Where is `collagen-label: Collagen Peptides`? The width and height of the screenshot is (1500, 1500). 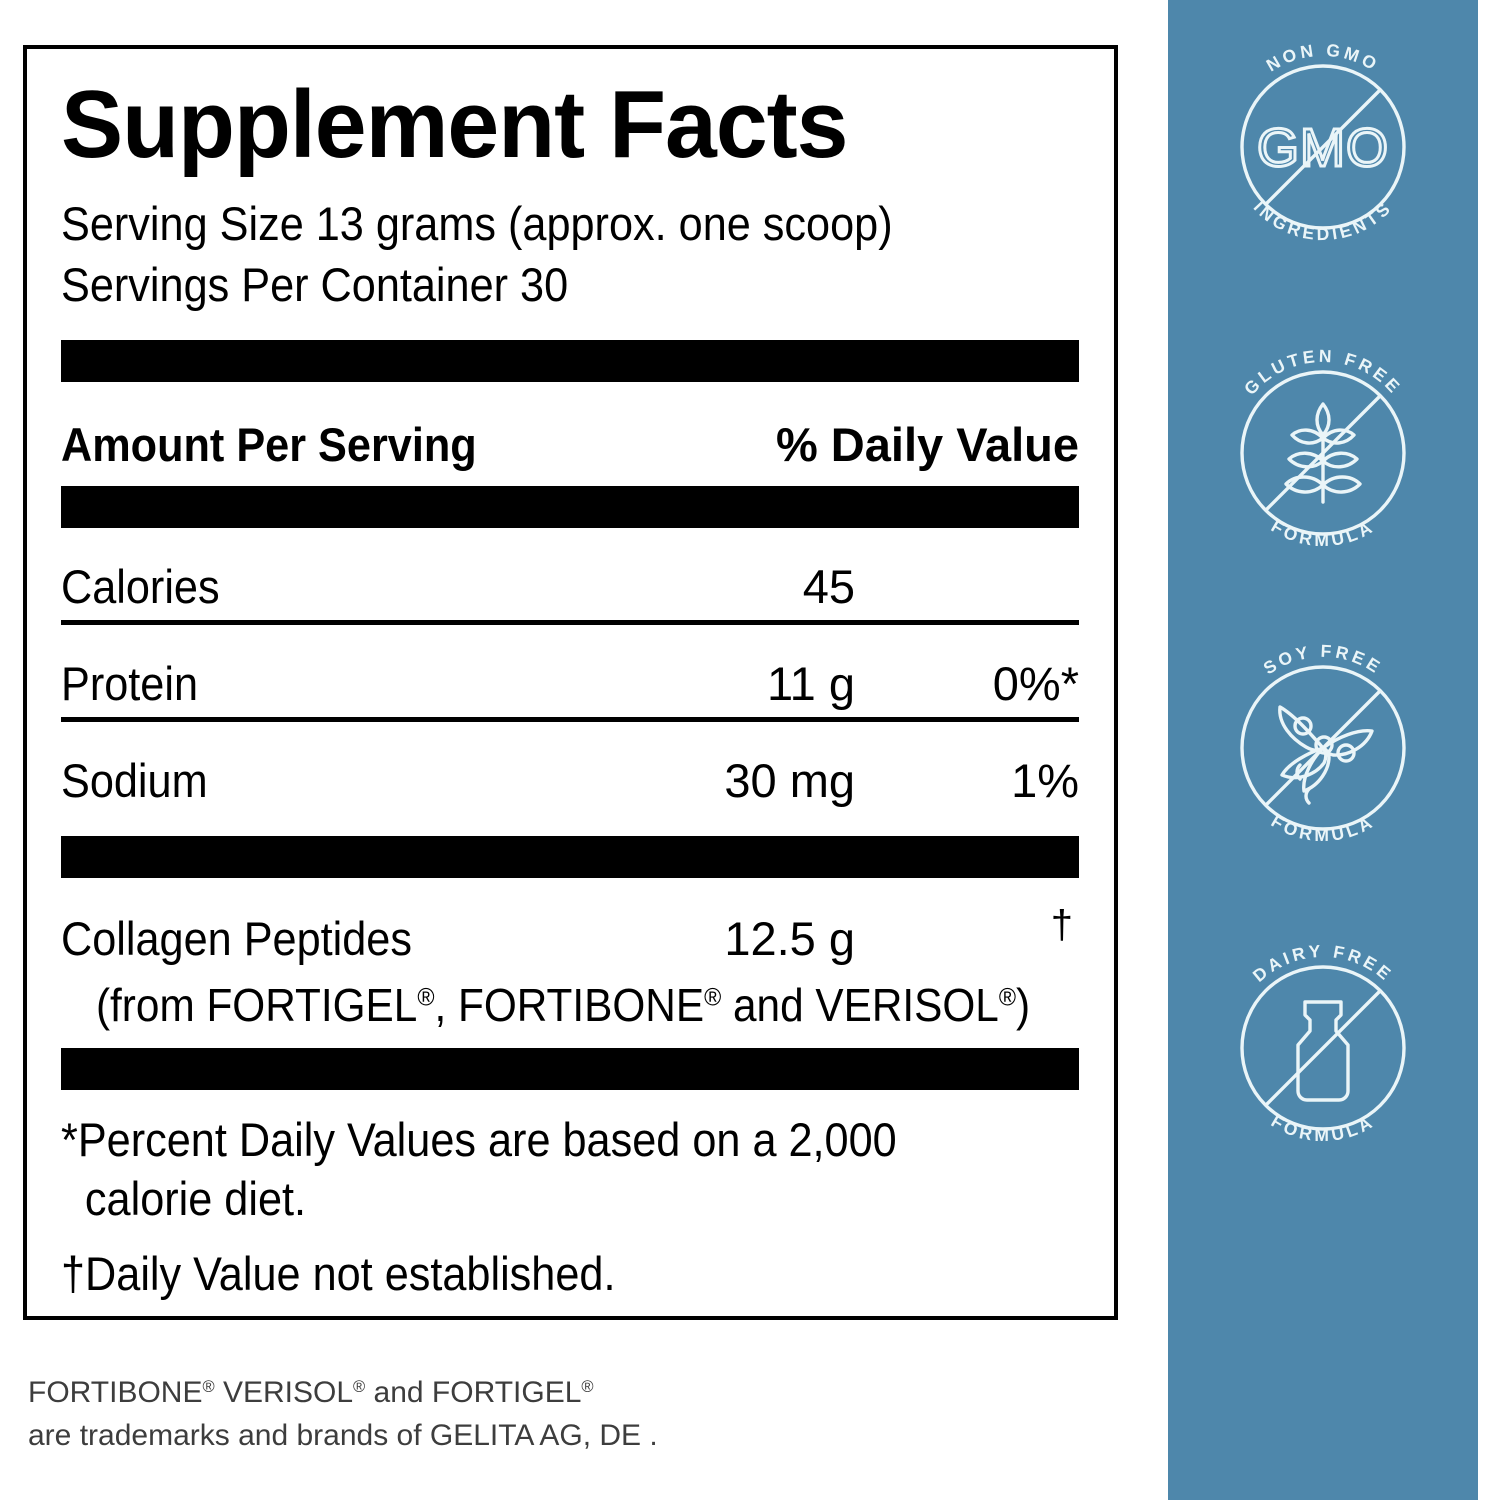 collagen-label: Collagen Peptides is located at coordinates (236, 938).